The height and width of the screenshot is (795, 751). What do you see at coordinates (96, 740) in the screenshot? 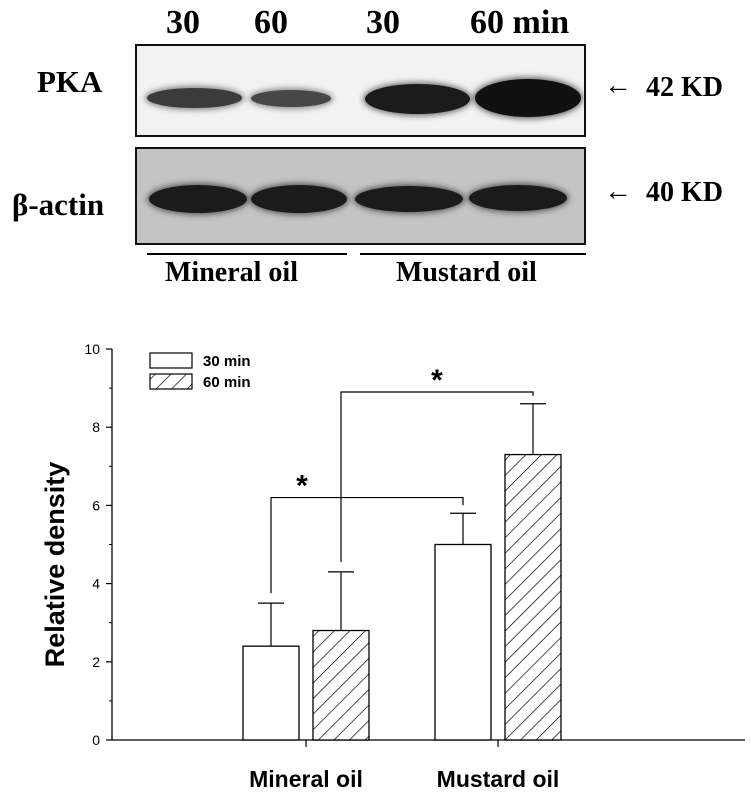
I see `y-tick-label-0: 0` at bounding box center [96, 740].